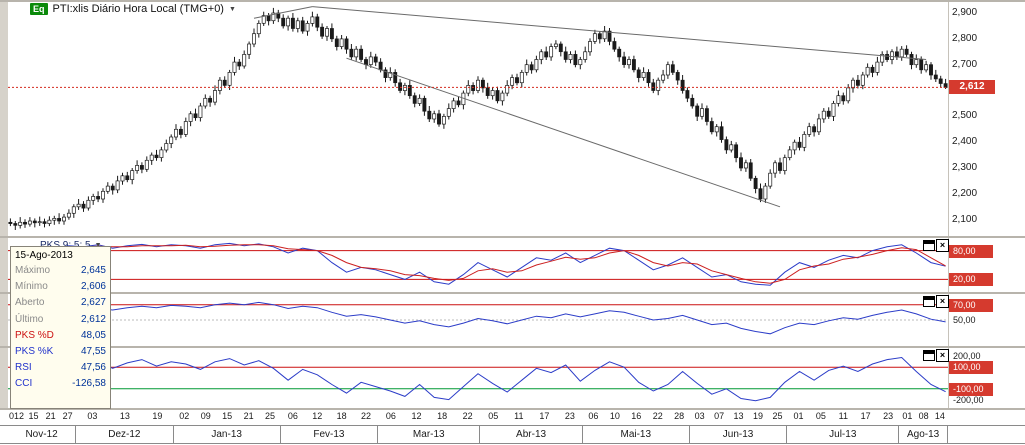  Describe the element at coordinates (4, 204) in the screenshot. I see `window-chrome-left` at that location.